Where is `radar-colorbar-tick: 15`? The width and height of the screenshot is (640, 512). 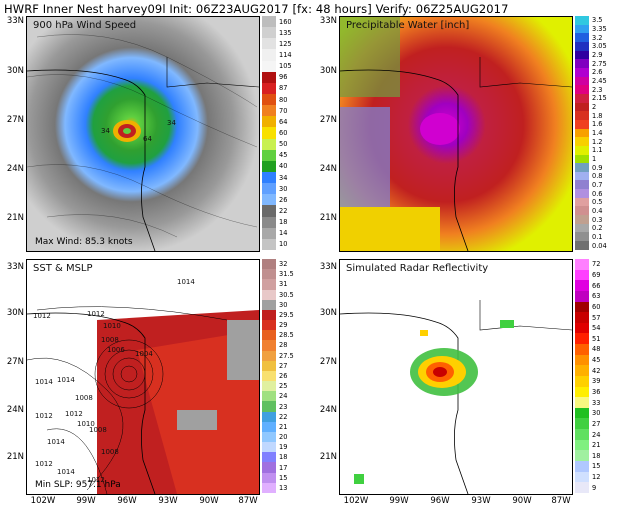
radar-colorbar-tick: 15 is located at coordinates (596, 466).